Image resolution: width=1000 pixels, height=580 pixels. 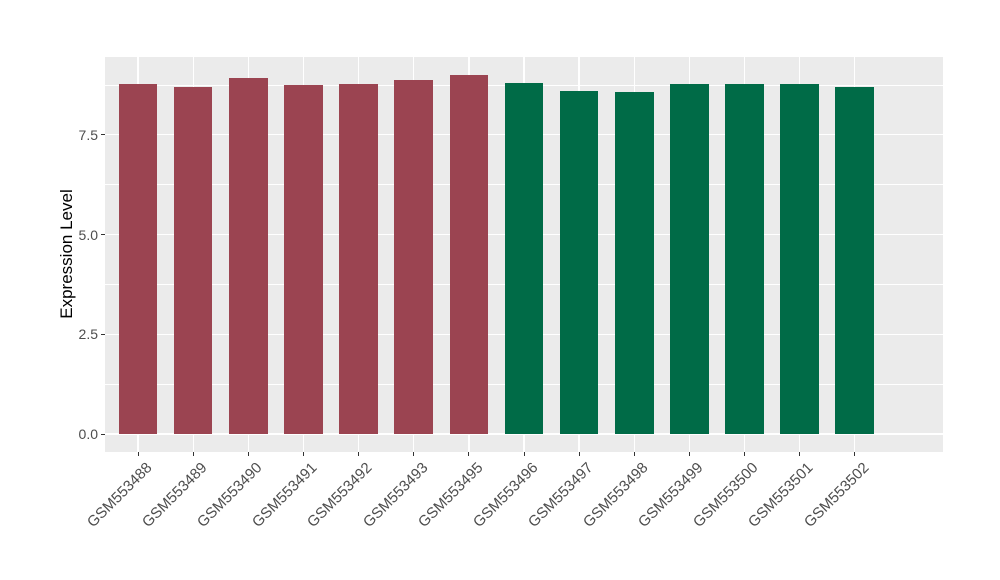 What do you see at coordinates (579, 262) in the screenshot?
I see `bar-GSM553497` at bounding box center [579, 262].